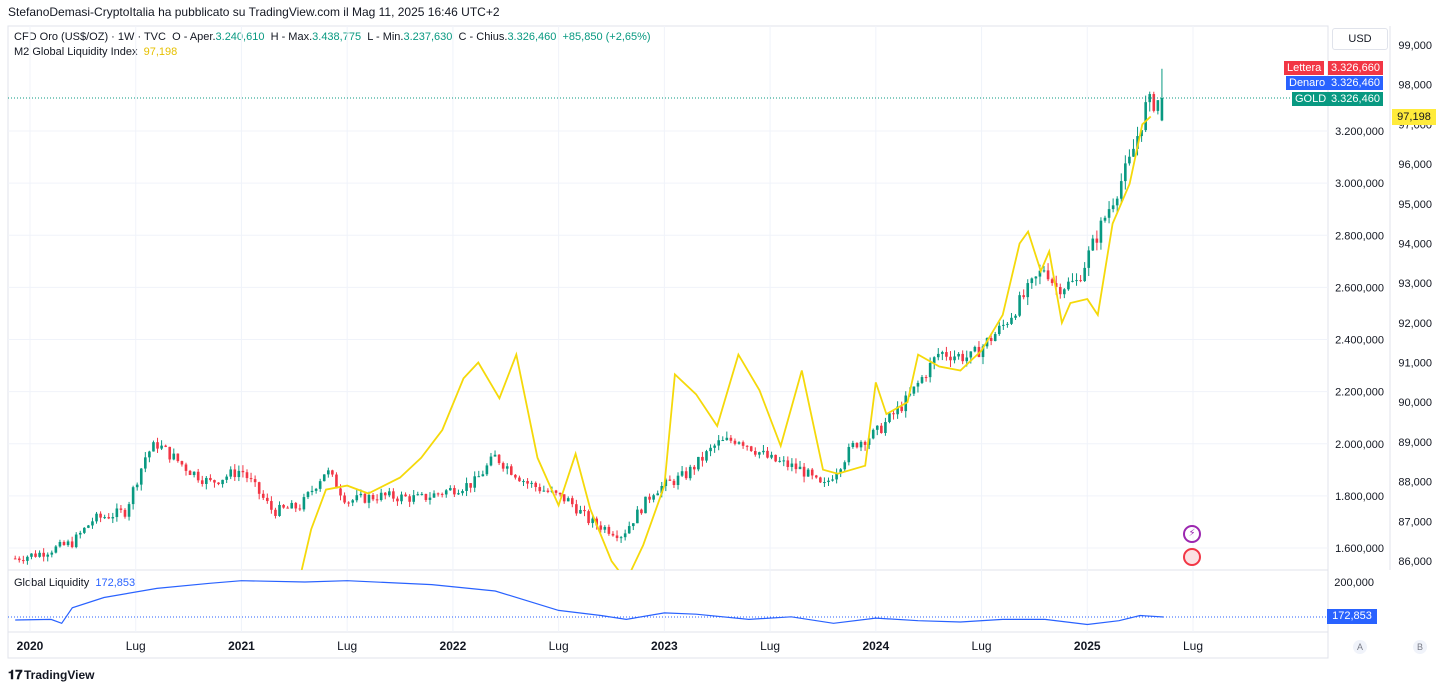 This screenshot has height=690, width=1456. What do you see at coordinates (194, 37) in the screenshot?
I see `open-label: O - Aper.` at bounding box center [194, 37].